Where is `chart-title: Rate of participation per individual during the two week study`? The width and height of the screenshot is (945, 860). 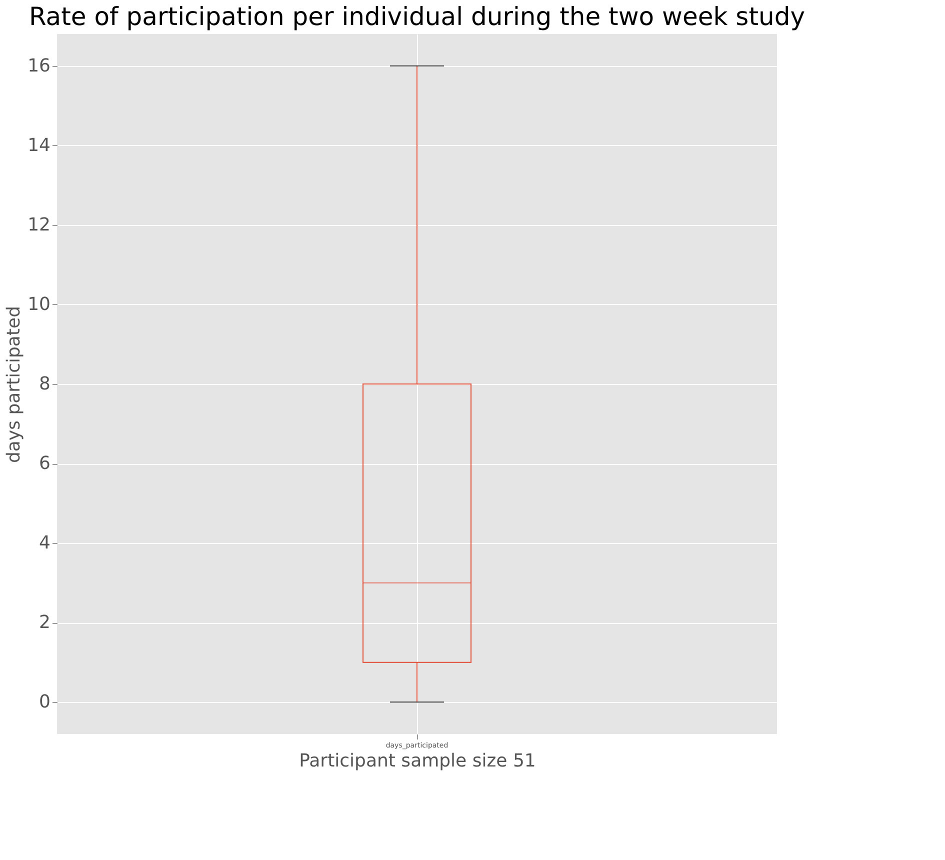
chart-title: Rate of participation per individual during the two week study is located at coordinates (417, 16).